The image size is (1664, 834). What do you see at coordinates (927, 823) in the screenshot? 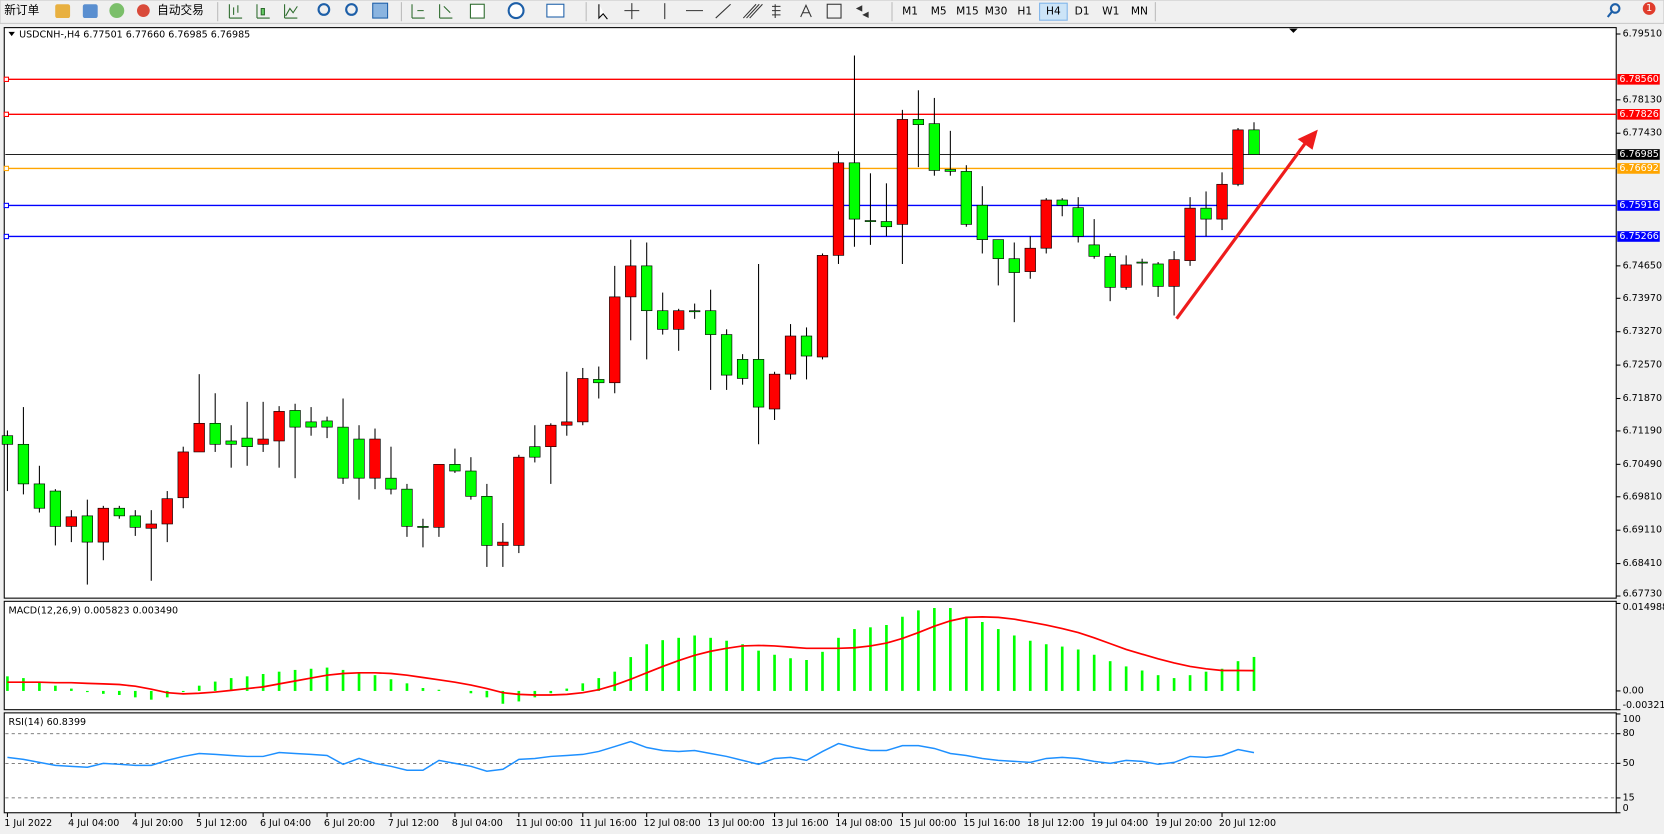
I see `x-tick-label: 15 Jul 00:00` at bounding box center [927, 823].